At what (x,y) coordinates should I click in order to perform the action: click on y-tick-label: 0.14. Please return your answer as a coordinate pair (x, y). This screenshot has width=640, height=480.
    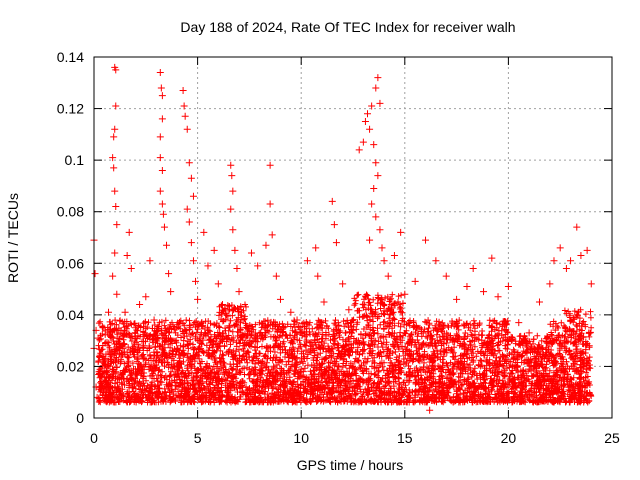
    Looking at the image, I should click on (70, 57).